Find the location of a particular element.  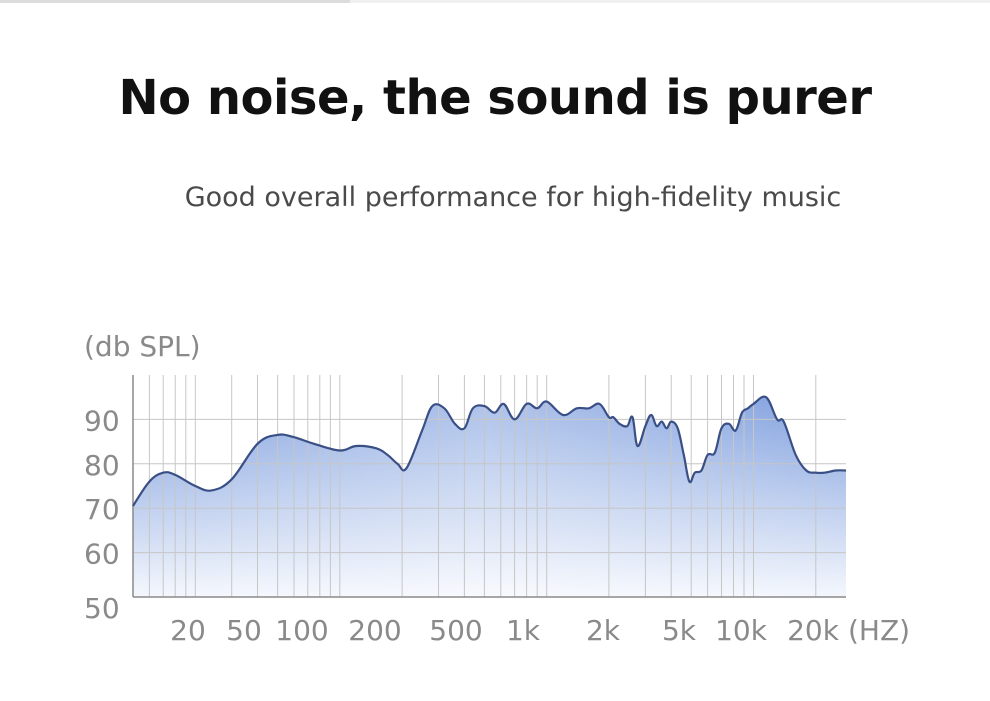

x-tick-label: 10k is located at coordinates (741, 630).